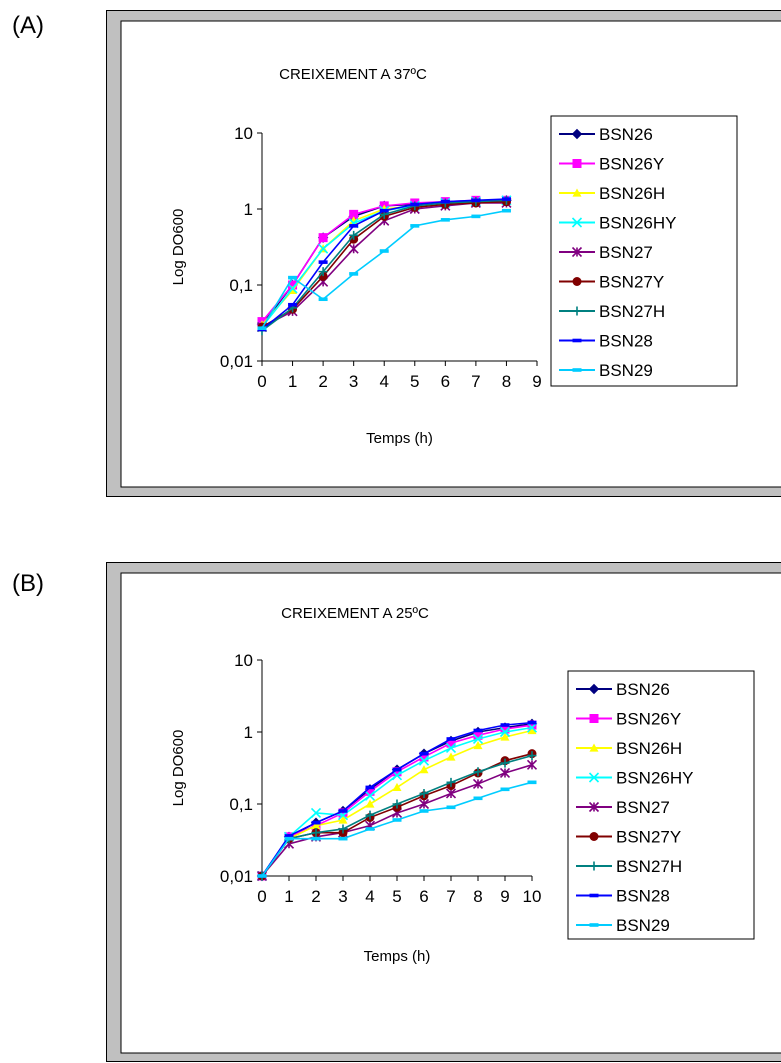  I want to click on legend-label: BSN27, so click(626, 252).